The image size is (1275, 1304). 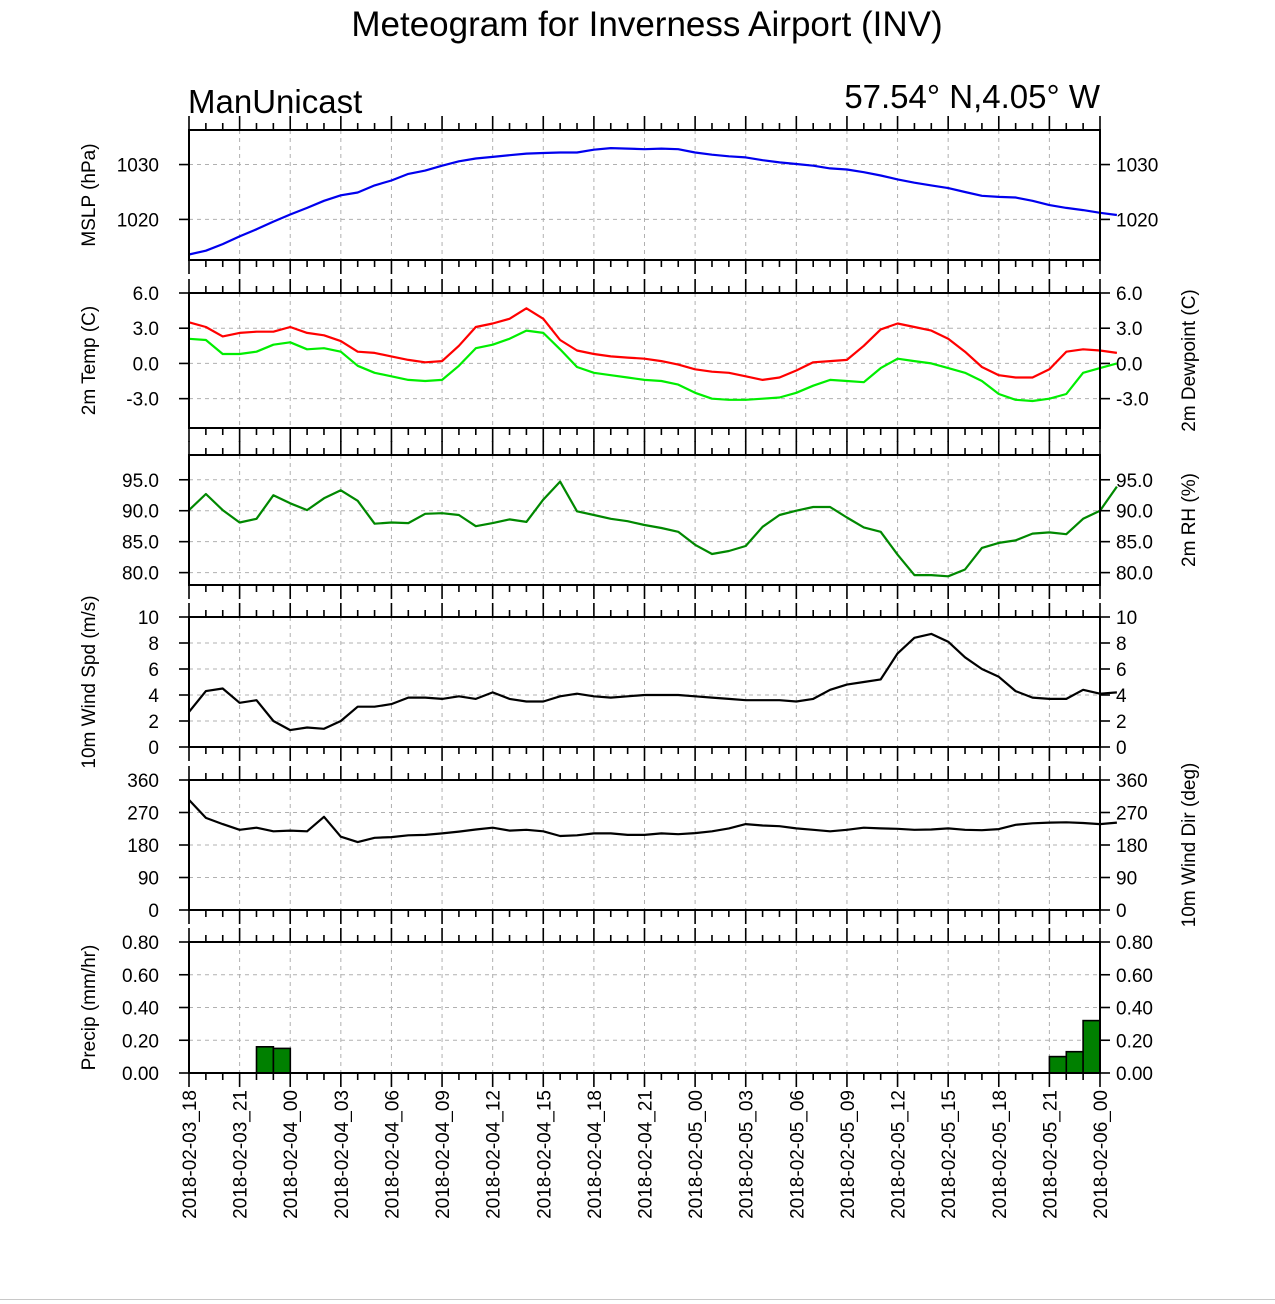 I want to click on y-tick-label-right: 1030, so click(x=1137, y=166).